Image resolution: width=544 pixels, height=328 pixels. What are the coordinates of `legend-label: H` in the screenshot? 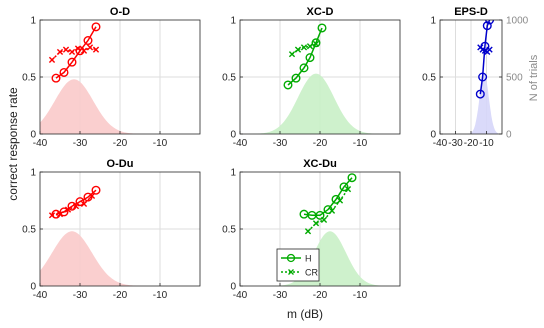 It's located at (308, 259).